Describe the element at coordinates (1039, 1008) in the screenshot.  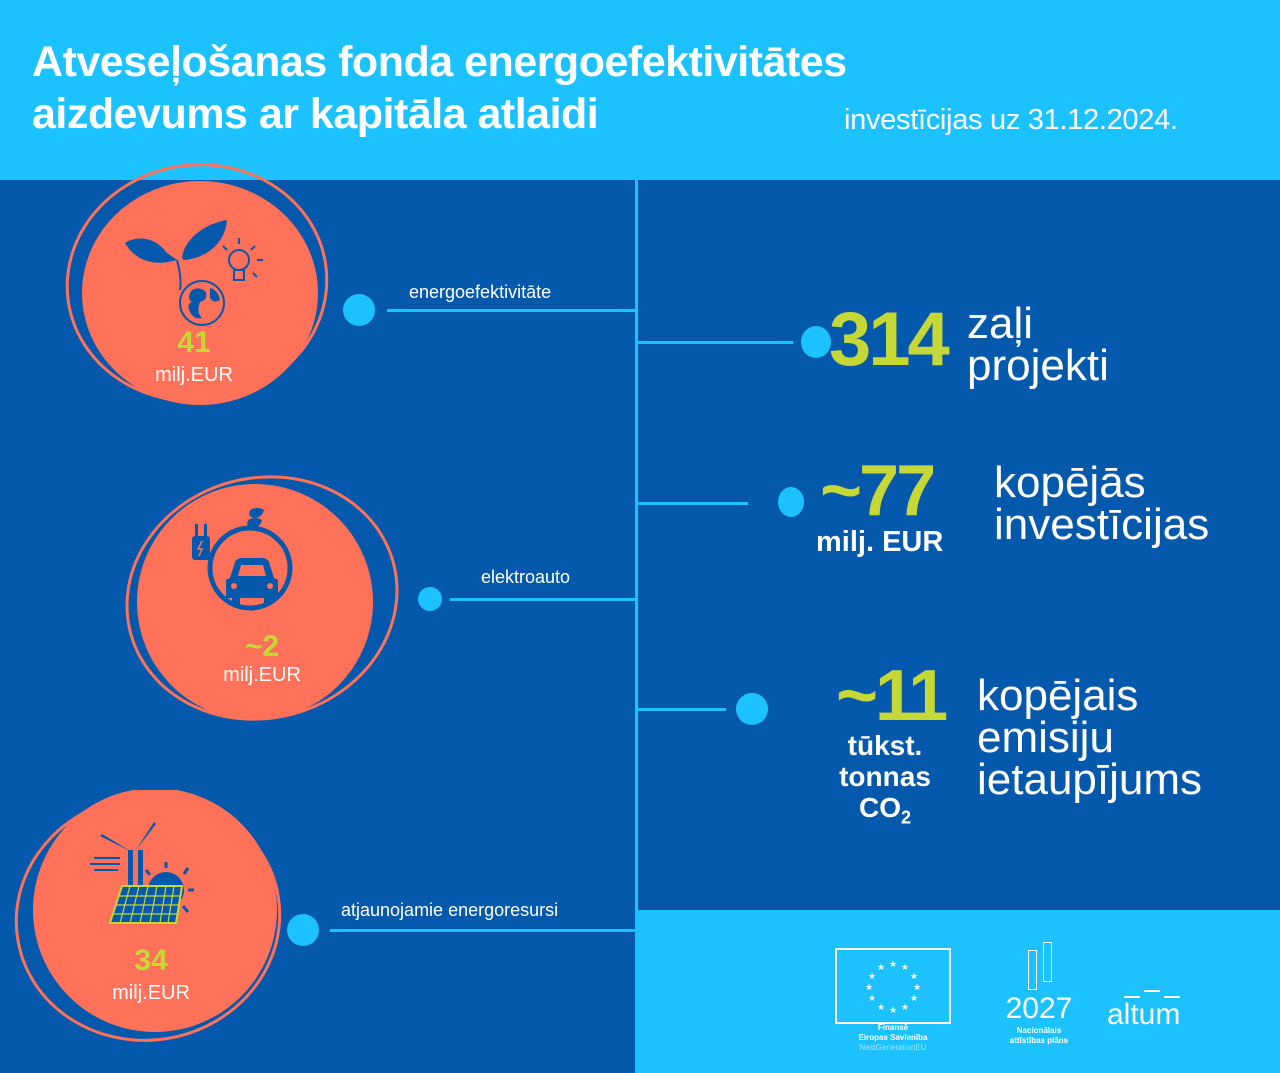
I see `nap-year: 2027` at that location.